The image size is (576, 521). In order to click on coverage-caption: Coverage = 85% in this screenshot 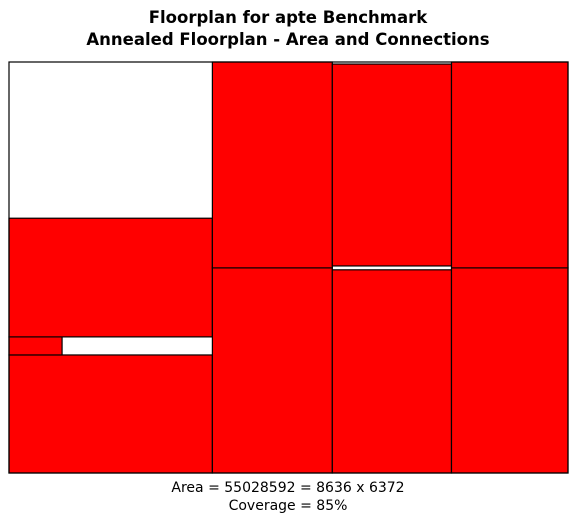, I will do `click(288, 506)`.